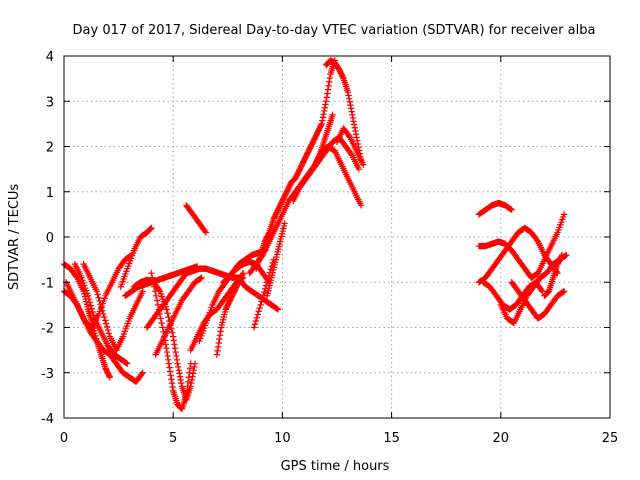 This screenshot has height=480, width=640. What do you see at coordinates (282, 438) in the screenshot?
I see `x-tick-label: 10` at bounding box center [282, 438].